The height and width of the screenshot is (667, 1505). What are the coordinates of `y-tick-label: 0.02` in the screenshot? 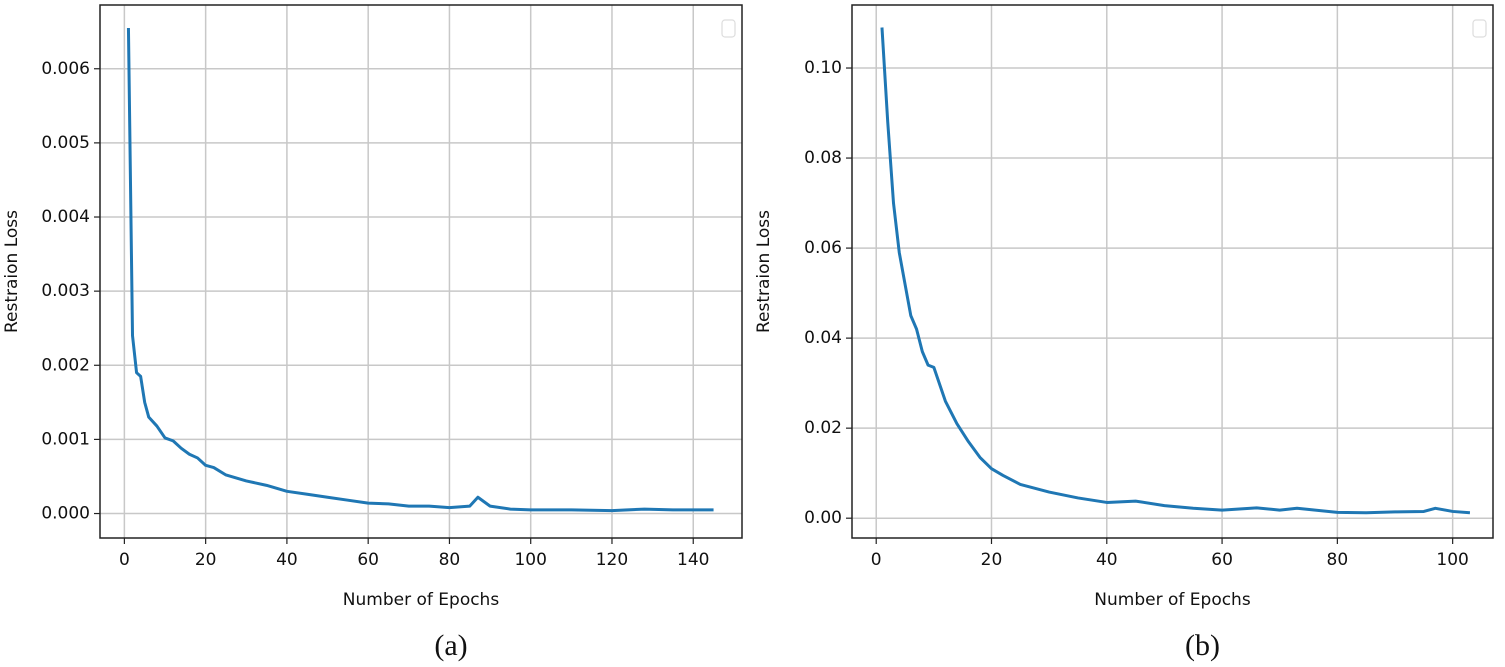 It's located at (823, 428).